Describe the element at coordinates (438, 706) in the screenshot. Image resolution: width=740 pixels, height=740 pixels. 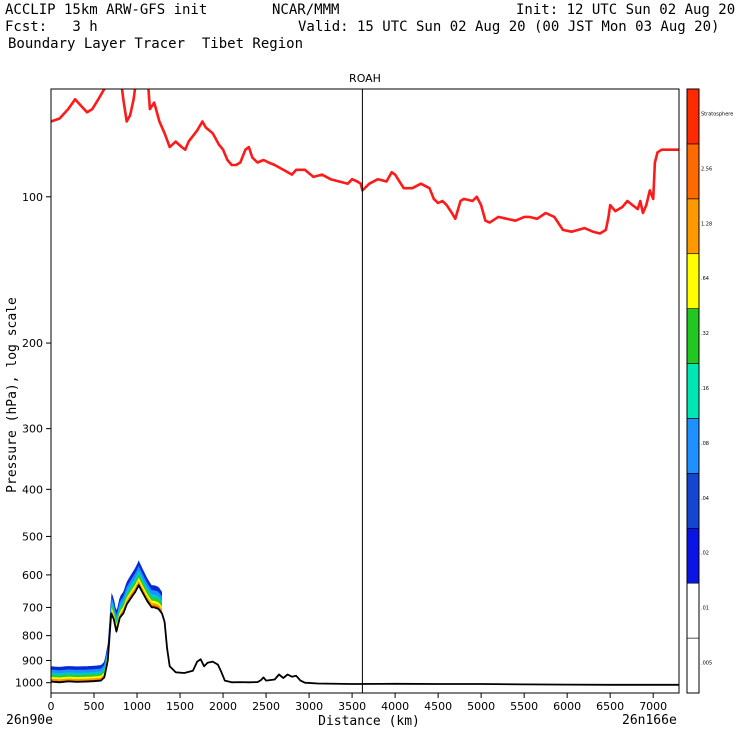
I see `x-tick-label: 4500` at that location.